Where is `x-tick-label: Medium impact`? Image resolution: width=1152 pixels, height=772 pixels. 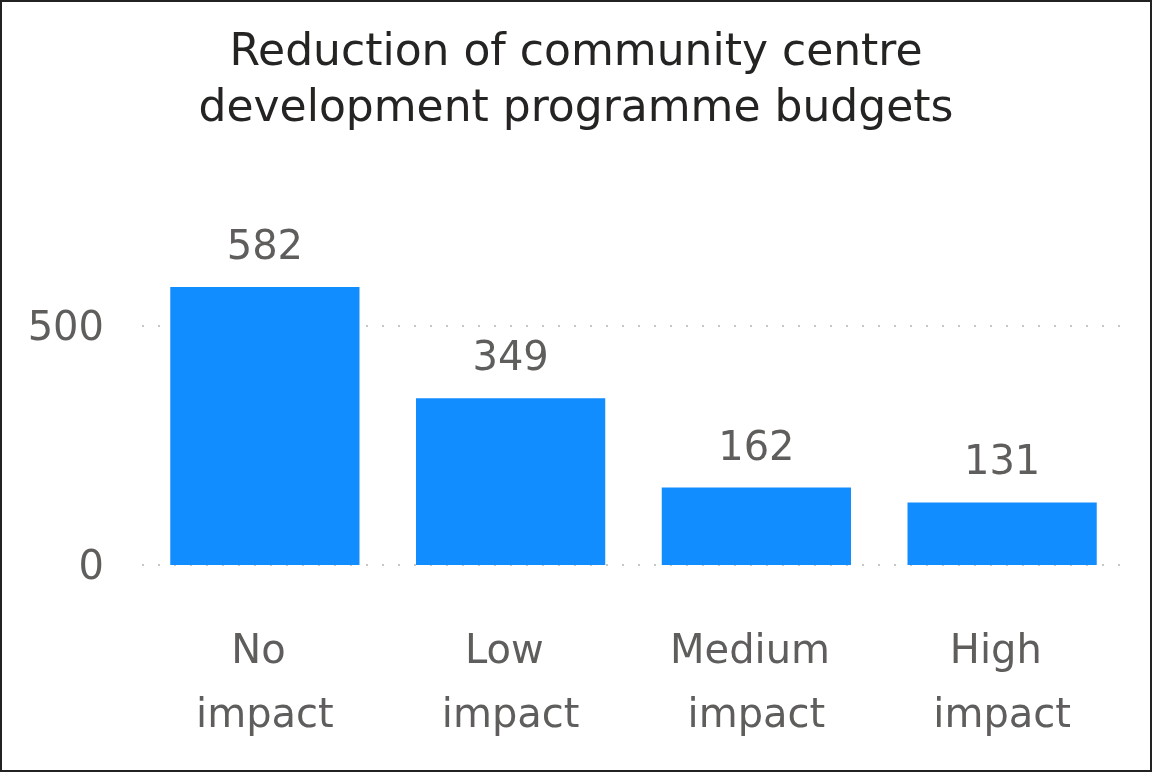
x-tick-label: Medium impact is located at coordinates (756, 681).